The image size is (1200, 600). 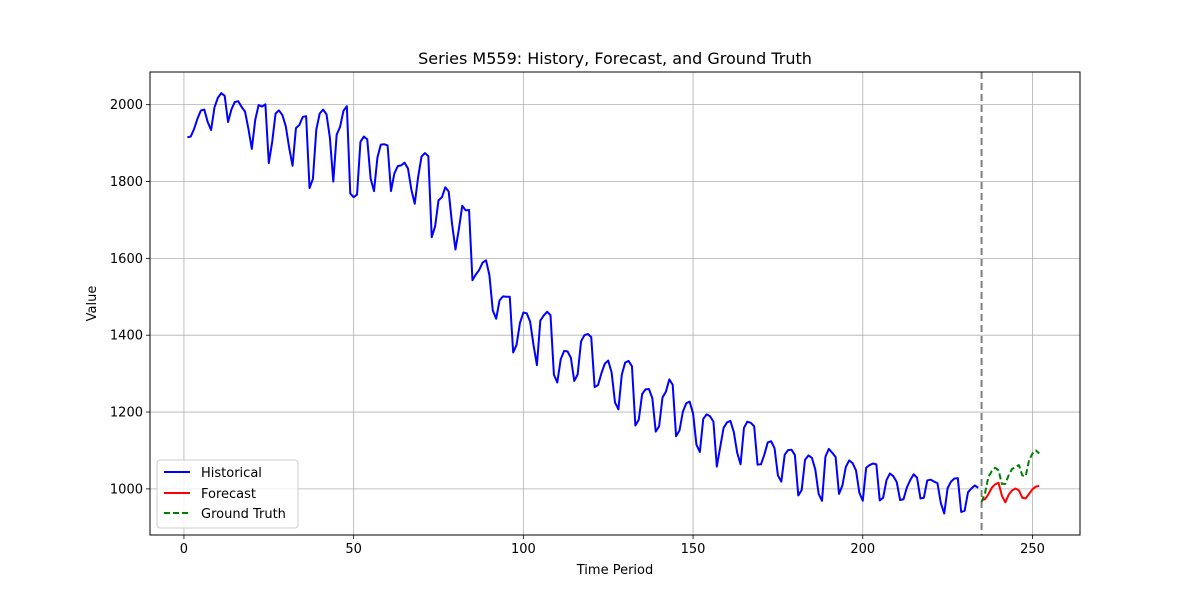 What do you see at coordinates (126, 336) in the screenshot?
I see `y-tick-label: 1400` at bounding box center [126, 336].